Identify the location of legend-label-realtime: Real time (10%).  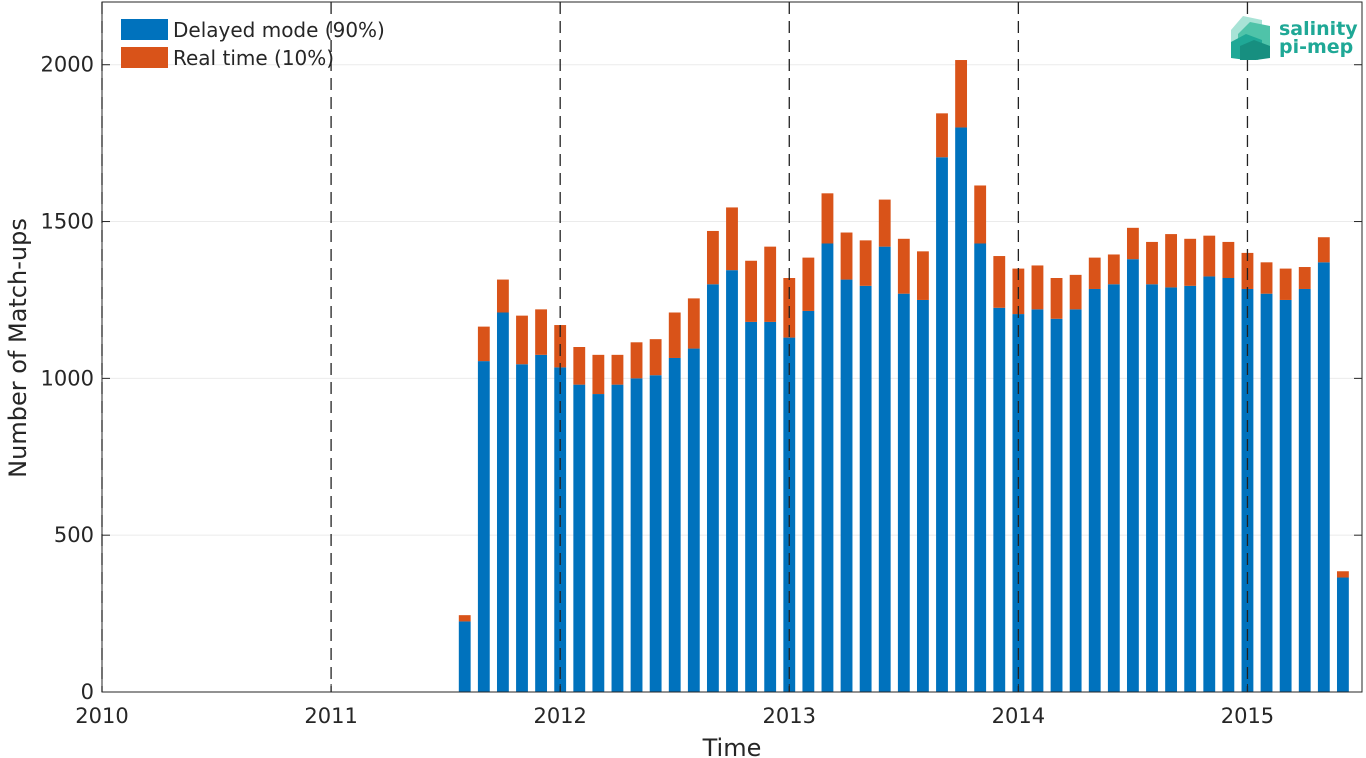
(253, 58).